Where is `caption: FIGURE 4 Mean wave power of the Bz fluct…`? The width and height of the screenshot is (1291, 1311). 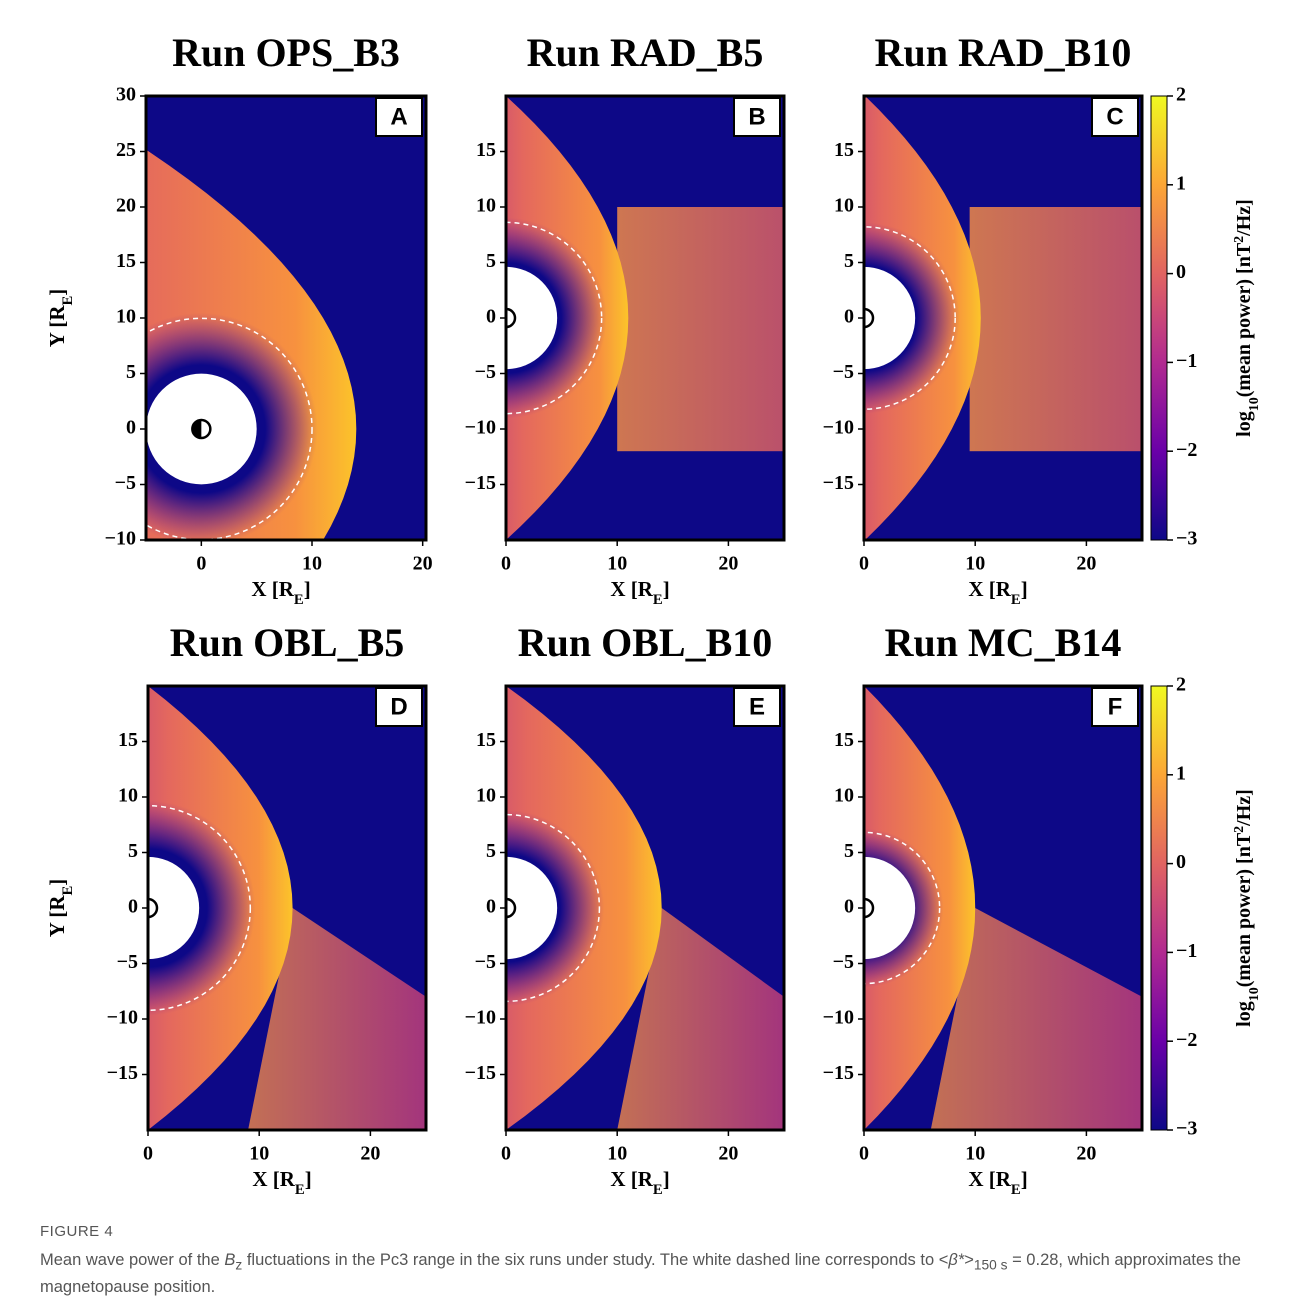
caption: FIGURE 4 Mean wave power of the Bz fluct… is located at coordinates (647, 1259).